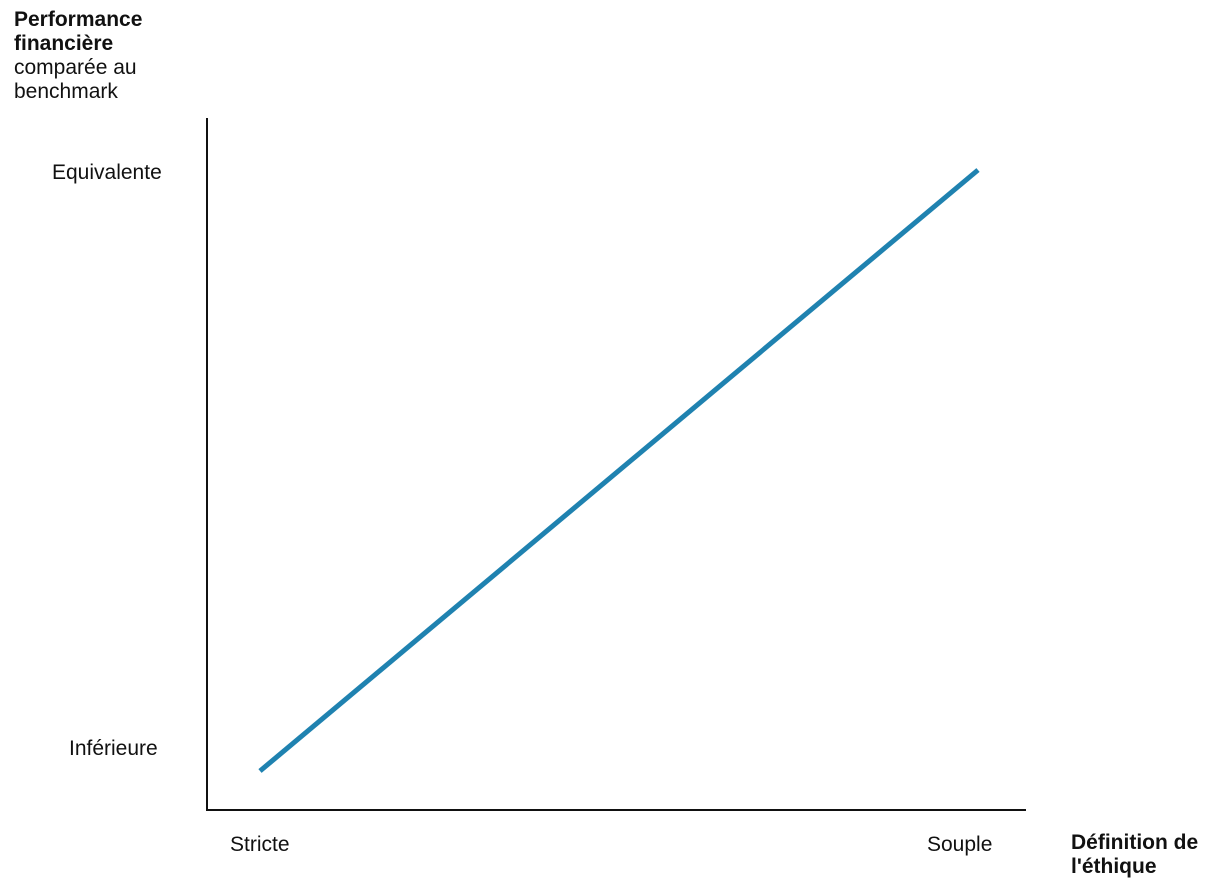 The width and height of the screenshot is (1220, 881). What do you see at coordinates (78, 19) in the screenshot?
I see `y-axis-label-line1: Performance` at bounding box center [78, 19].